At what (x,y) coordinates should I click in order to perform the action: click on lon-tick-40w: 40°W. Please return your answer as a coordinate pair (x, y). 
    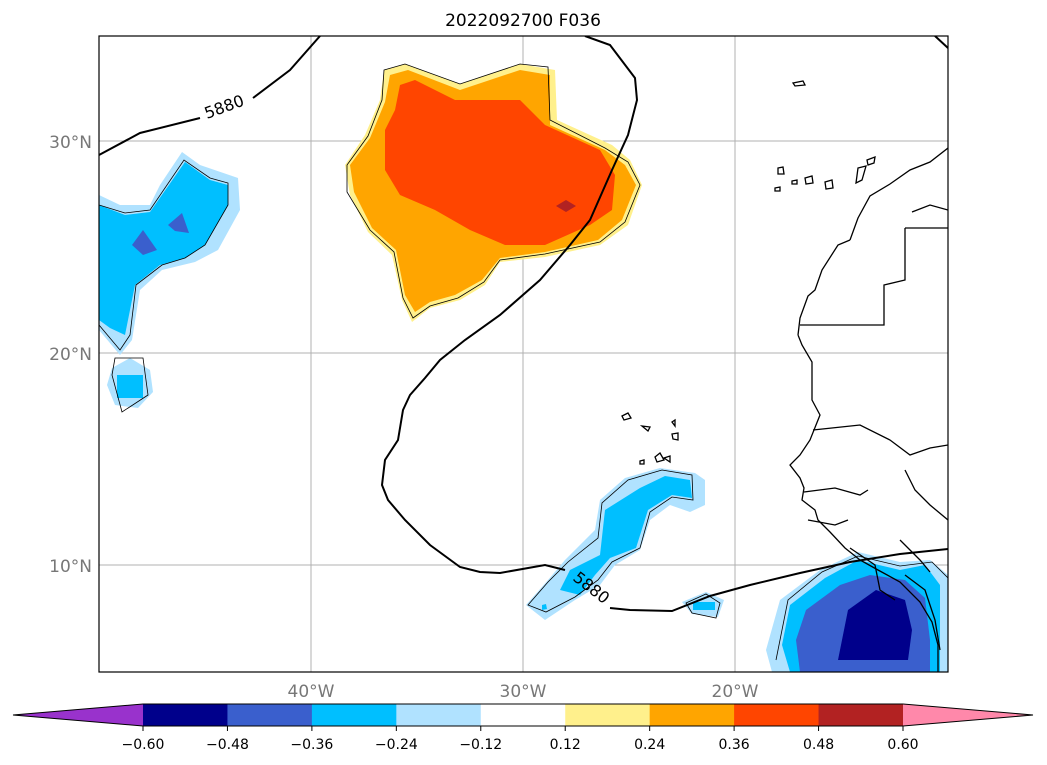
    Looking at the image, I should click on (311, 692).